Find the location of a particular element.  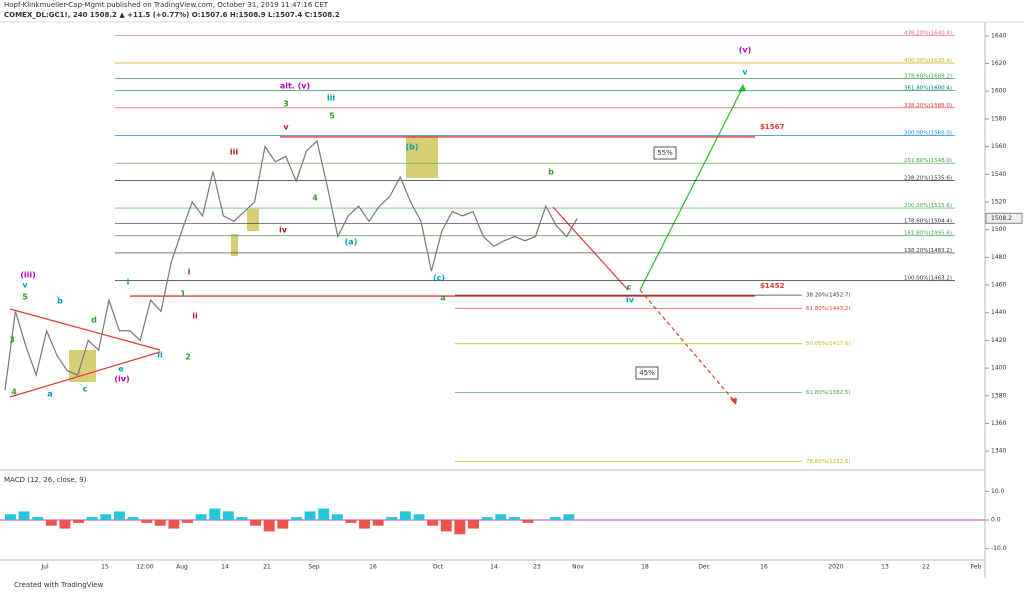

projection-alt is located at coordinates (687, 346).